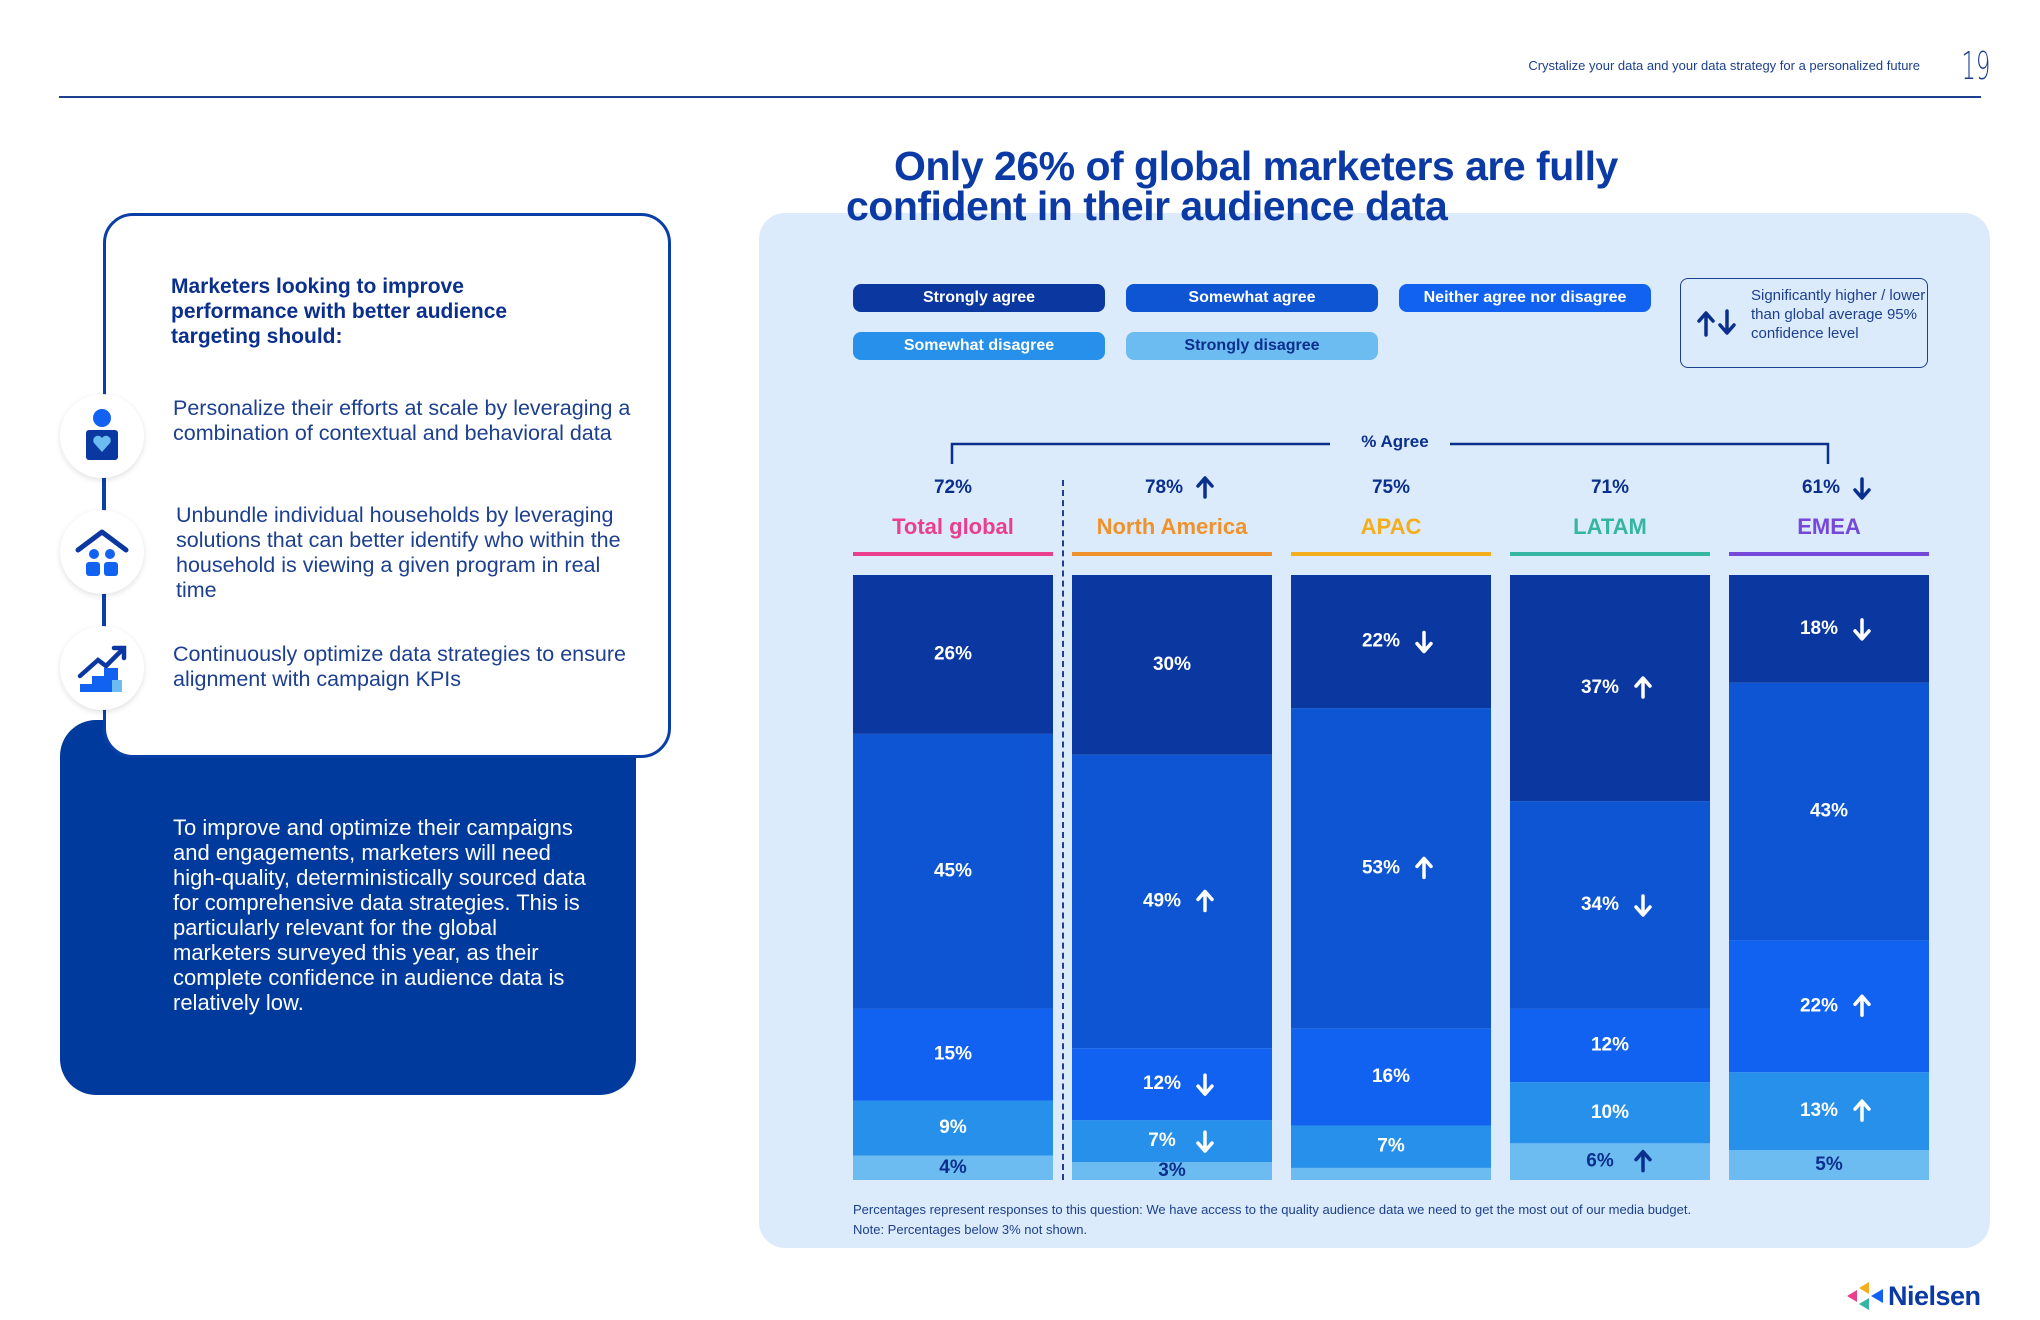 The height and width of the screenshot is (1320, 2040). I want to click on legend-strongly-agree: Strongly agree, so click(979, 298).